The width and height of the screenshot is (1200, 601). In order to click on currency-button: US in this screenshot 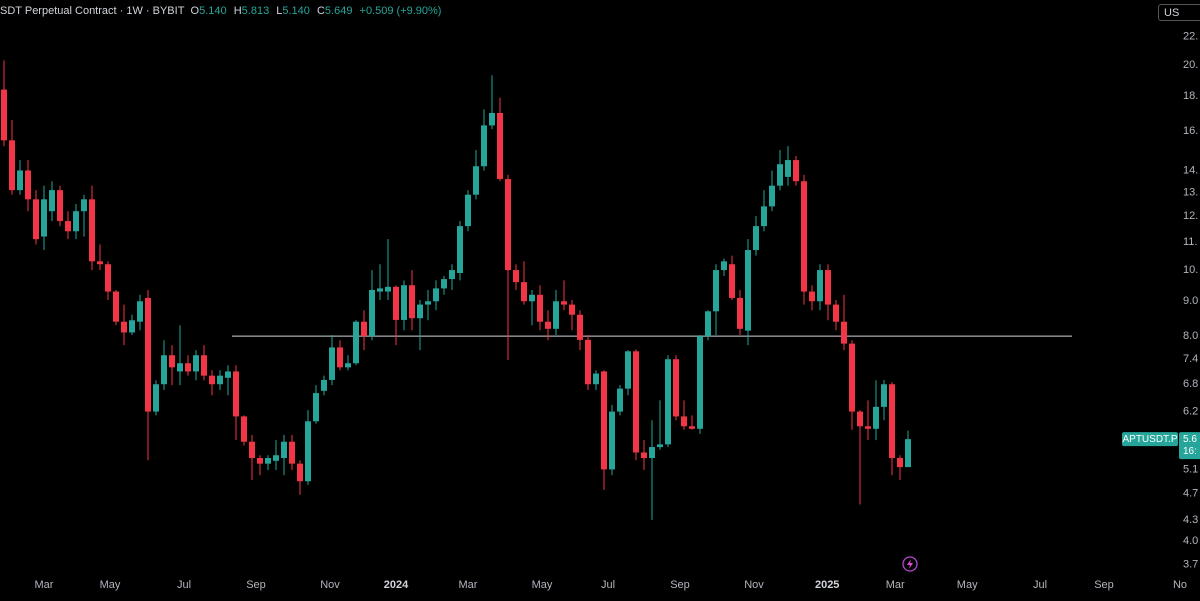, I will do `click(1179, 12)`.